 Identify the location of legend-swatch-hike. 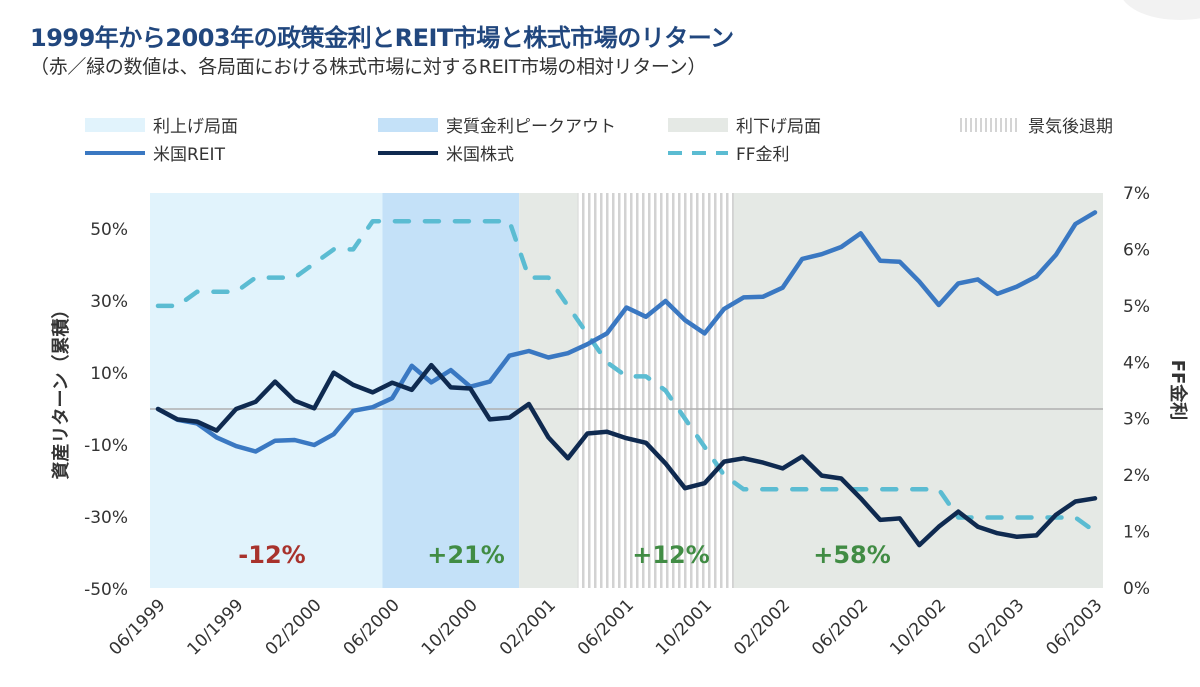
(115, 124).